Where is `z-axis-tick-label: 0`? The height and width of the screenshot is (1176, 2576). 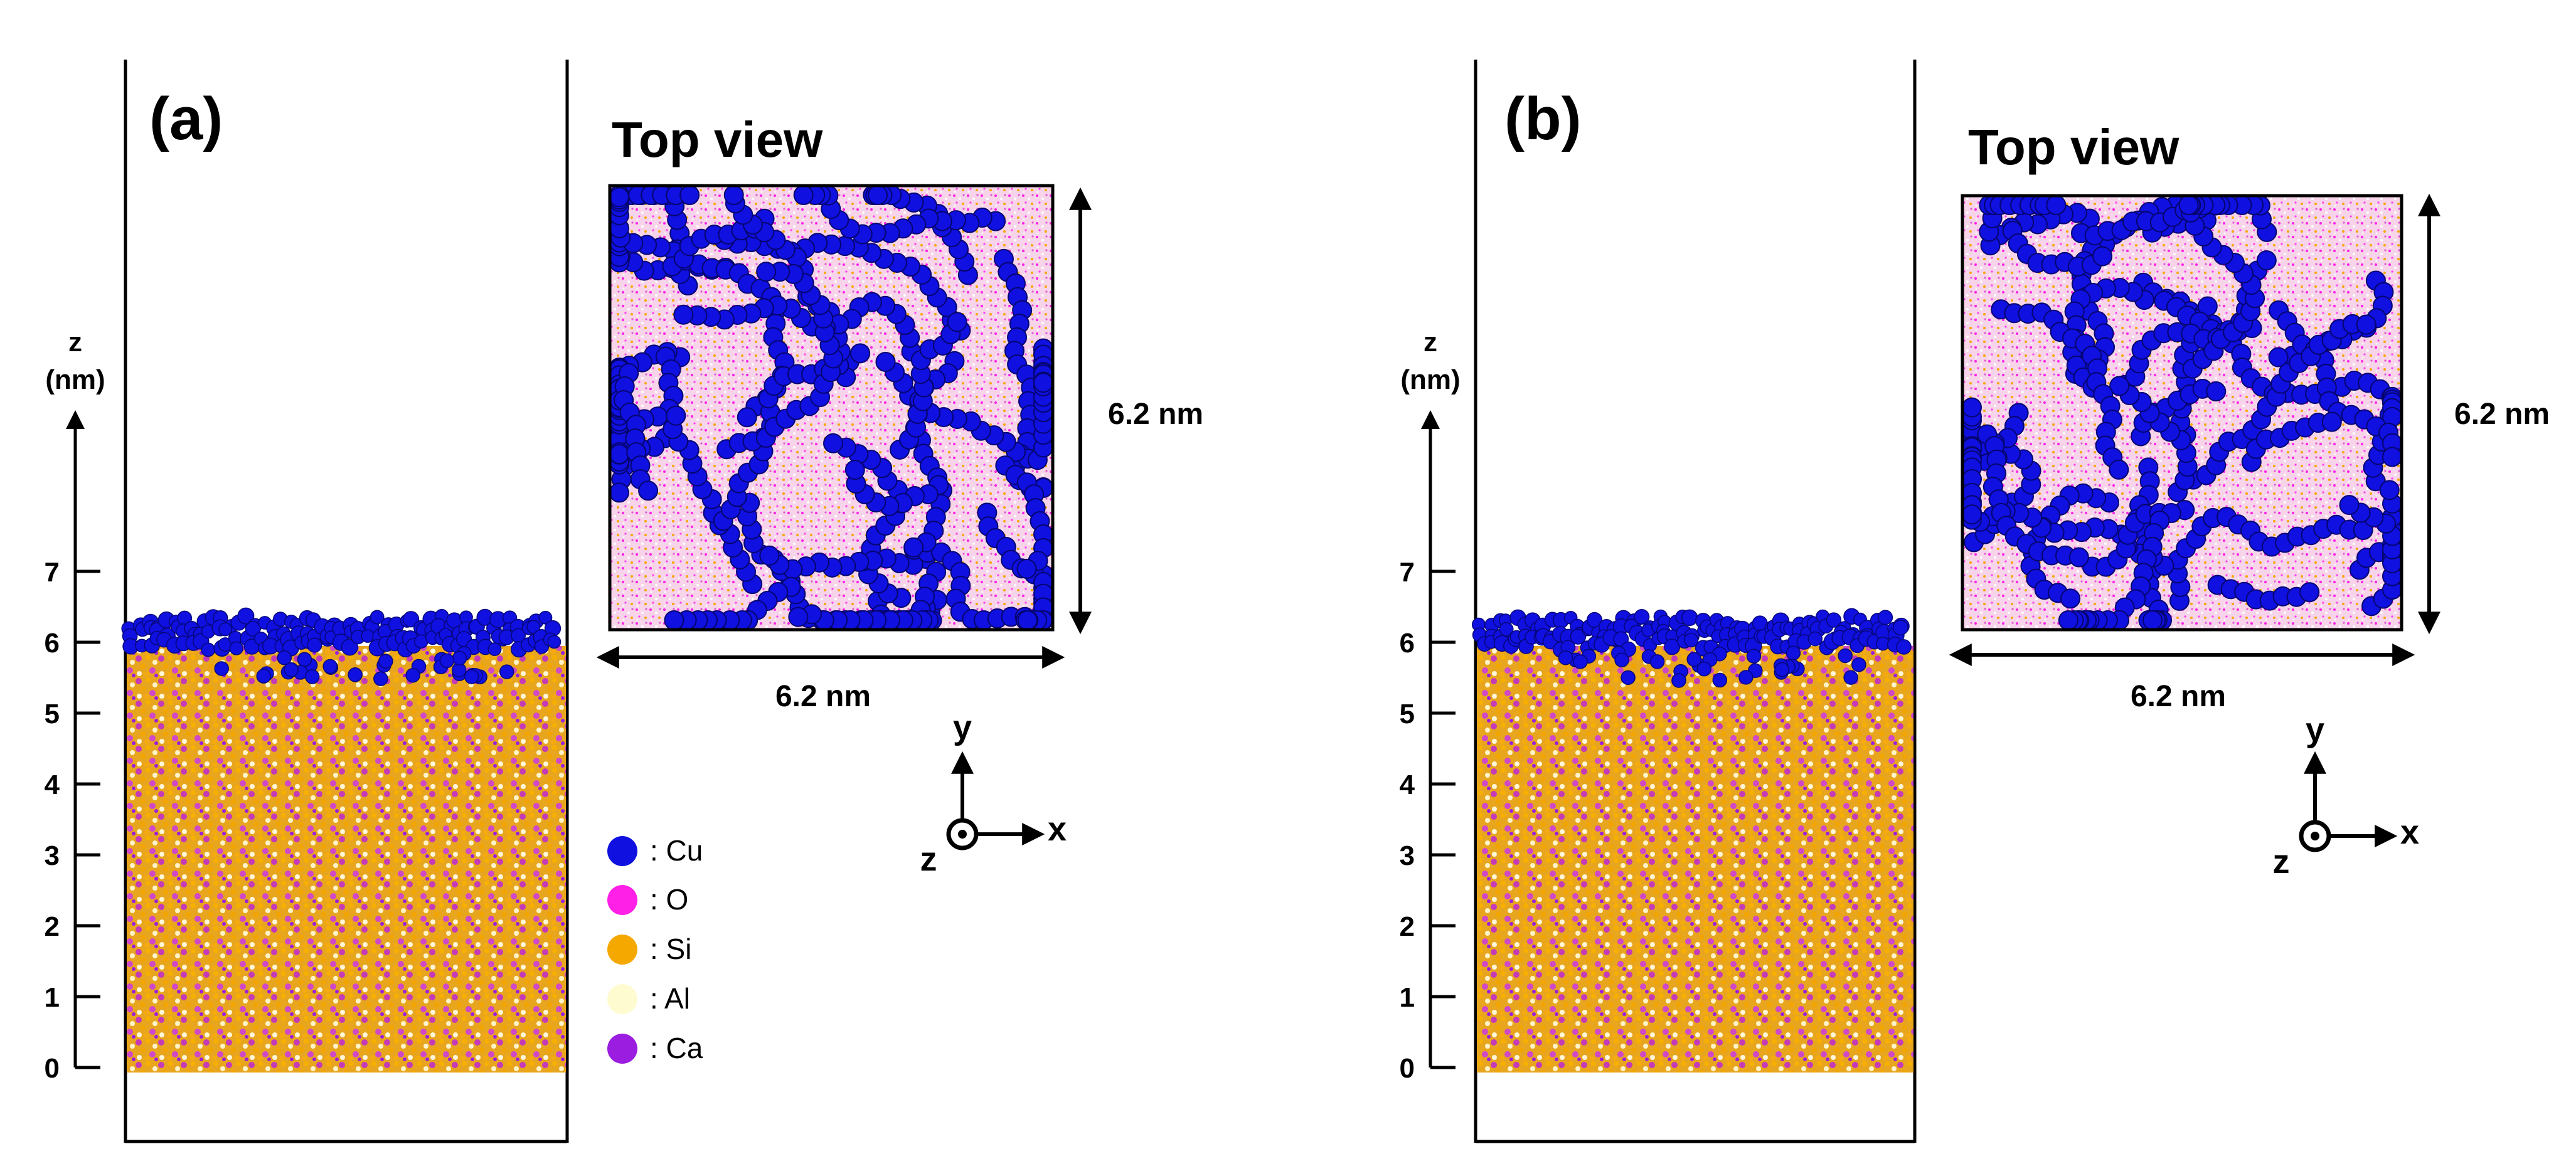 z-axis-tick-label: 0 is located at coordinates (1407, 1068).